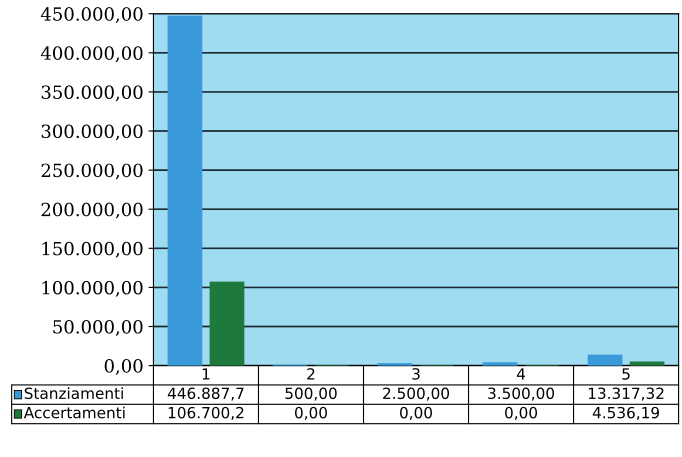 This screenshot has height=457, width=682. Describe the element at coordinates (92, 93) in the screenshot. I see `y-tick-label: 350.000,00` at that location.